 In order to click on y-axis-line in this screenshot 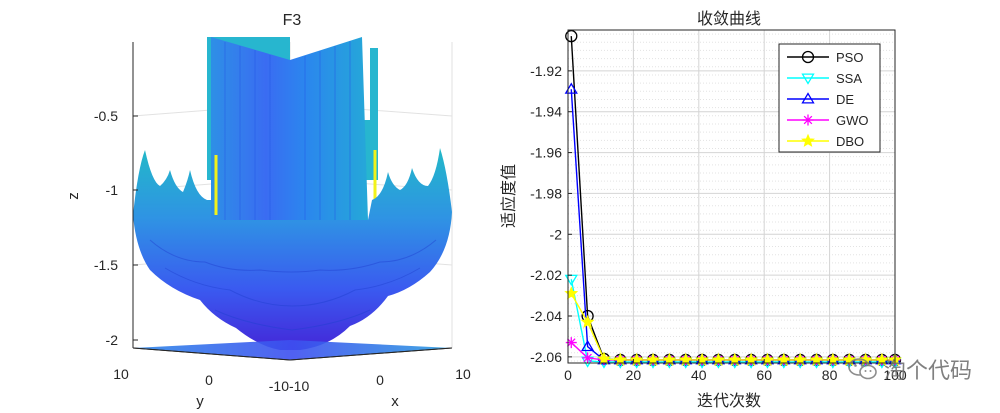, I will do `click(211, 354)`.